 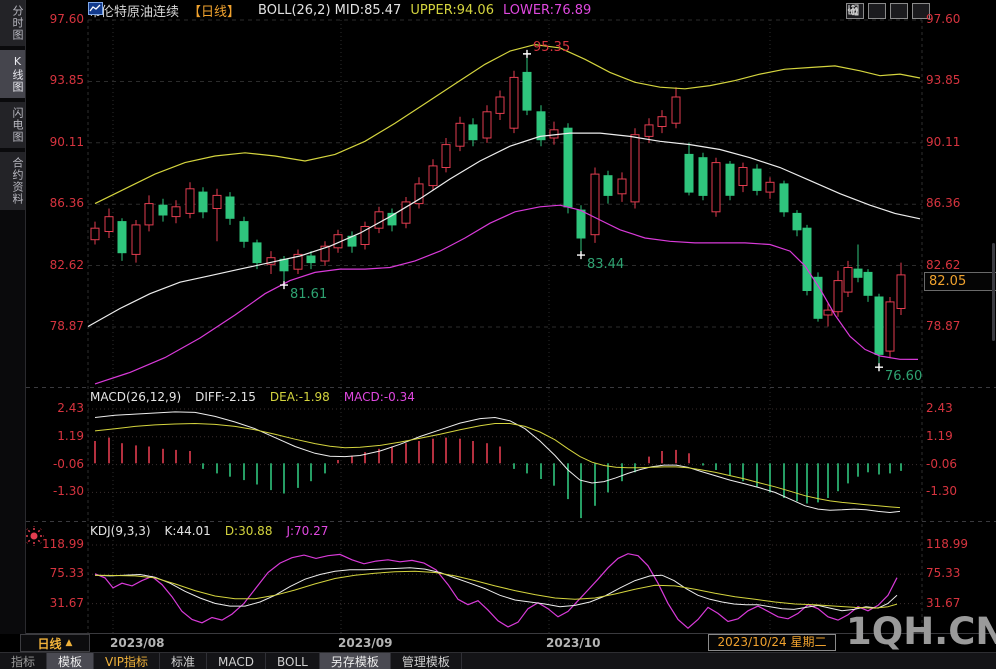 I want to click on x-axis-date: 2023/08, so click(x=137, y=643).